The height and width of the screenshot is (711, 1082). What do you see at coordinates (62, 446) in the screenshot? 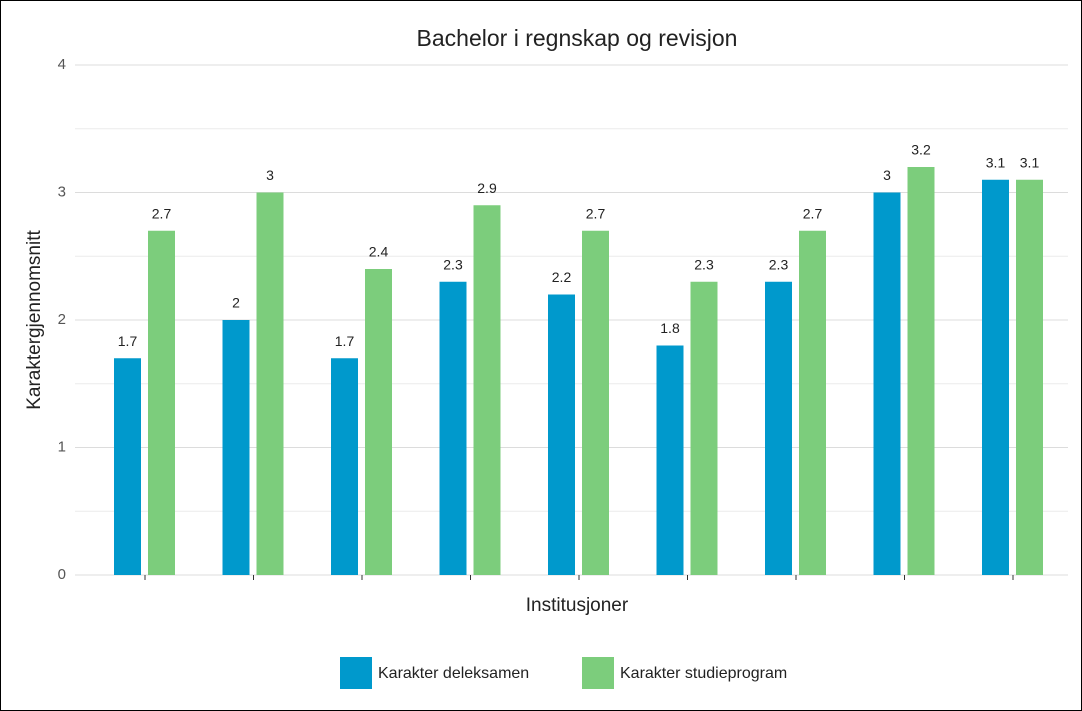
I see `y-tick-label: 1` at bounding box center [62, 446].